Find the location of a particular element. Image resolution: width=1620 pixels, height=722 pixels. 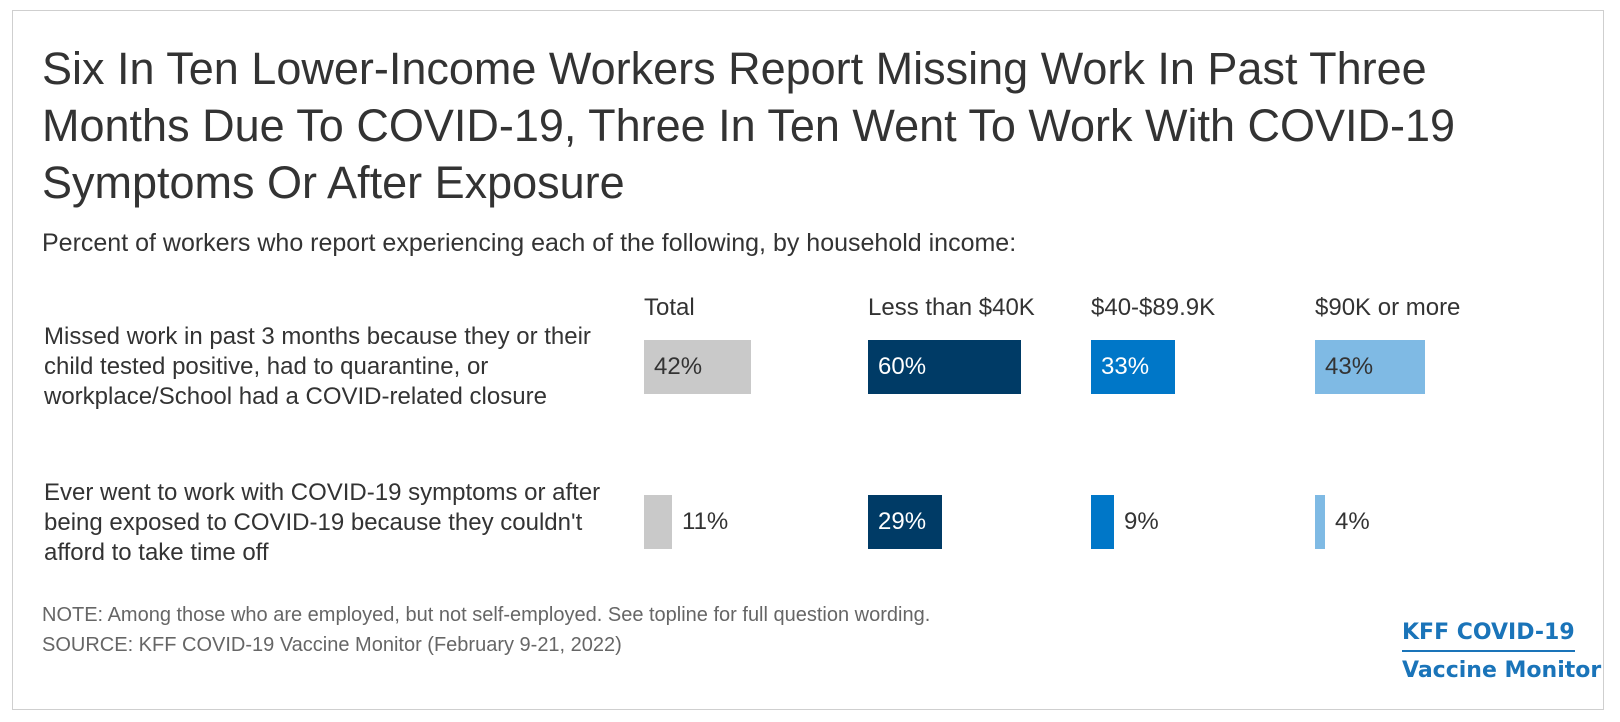

bar-value-label: 29% is located at coordinates (902, 521).